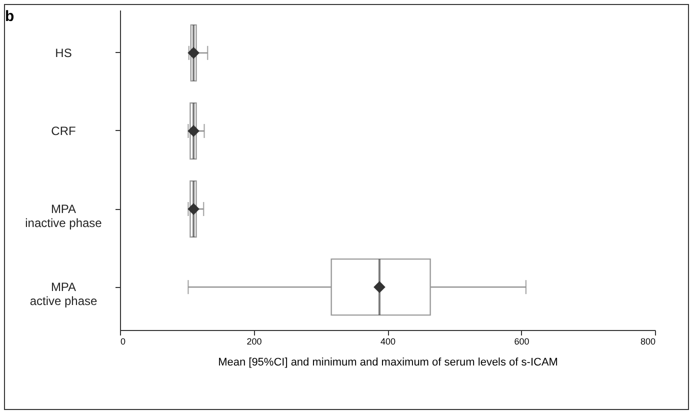 The width and height of the screenshot is (695, 416). I want to click on x-tick-label: 200, so click(254, 341).